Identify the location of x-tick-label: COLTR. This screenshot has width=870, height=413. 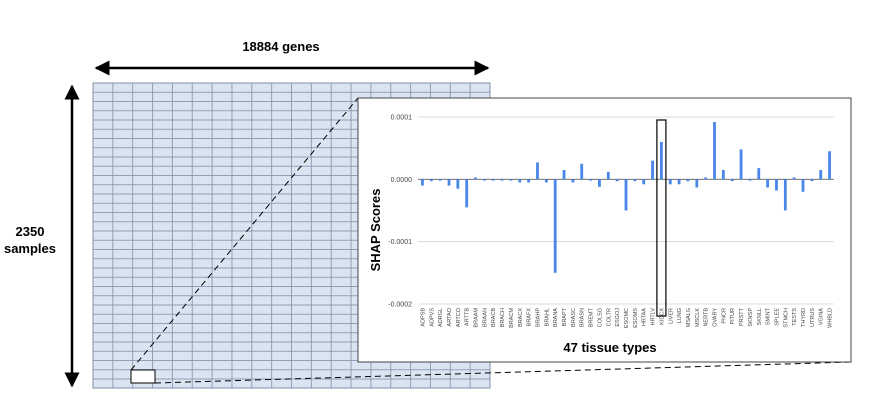
(609, 317).